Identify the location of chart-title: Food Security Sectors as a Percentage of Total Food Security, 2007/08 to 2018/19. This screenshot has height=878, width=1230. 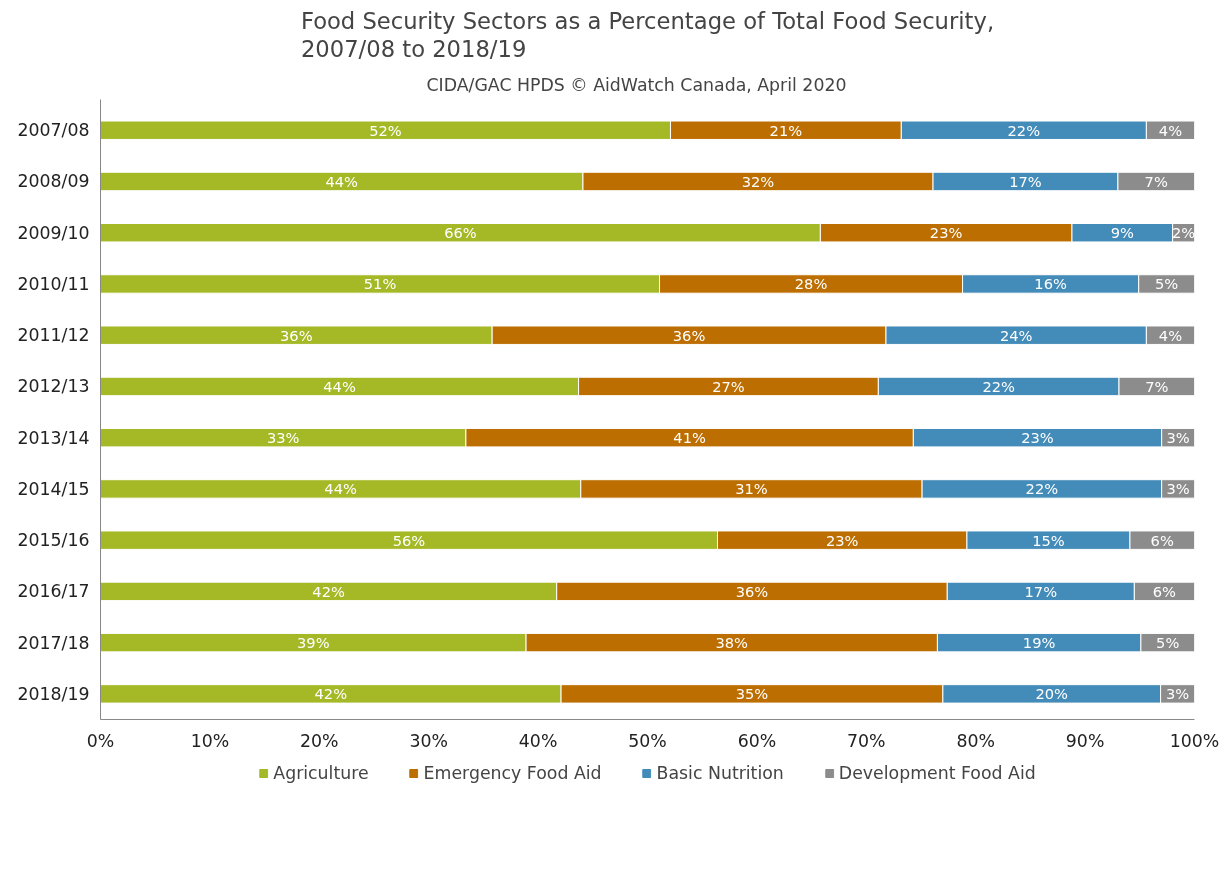
(647, 35).